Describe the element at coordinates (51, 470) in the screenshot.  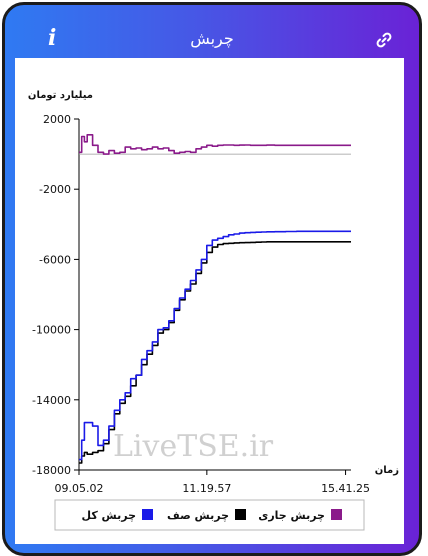
I see `y-tick-label: -18000` at that location.